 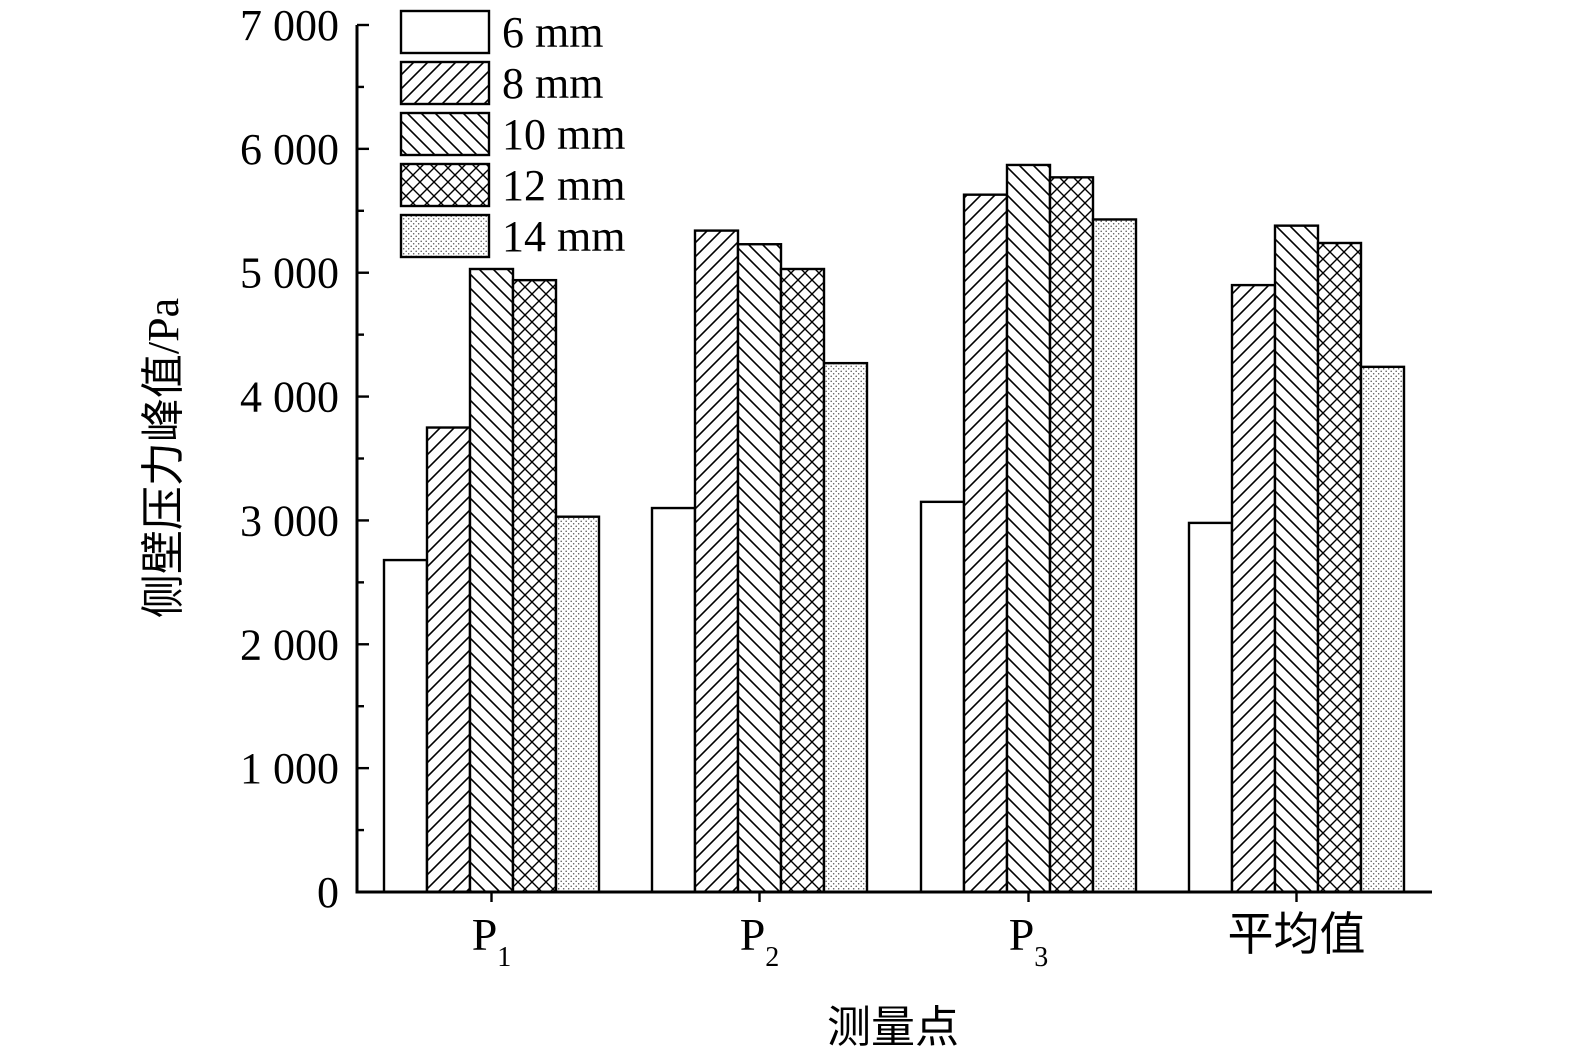 What do you see at coordinates (563, 236) in the screenshot?
I see `legend-label-14mm: 14 mm` at bounding box center [563, 236].